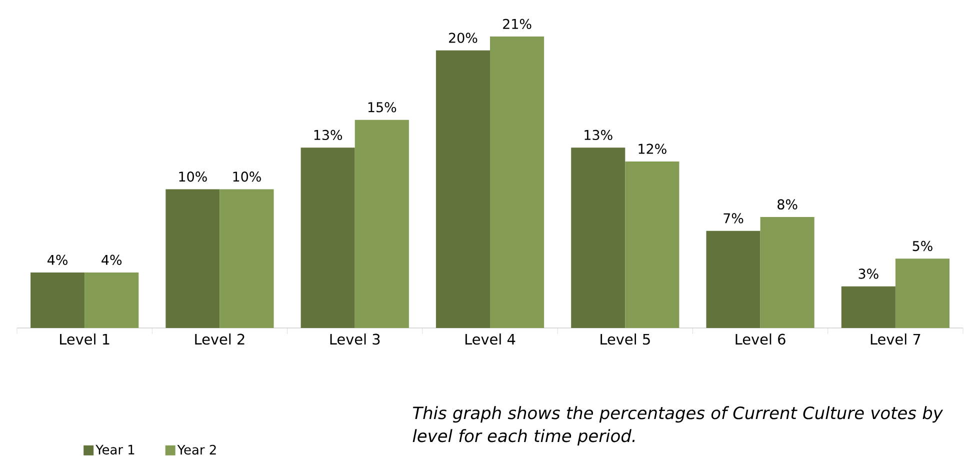  Describe the element at coordinates (625, 339) in the screenshot. I see `x-tick-label: Level 5` at that location.